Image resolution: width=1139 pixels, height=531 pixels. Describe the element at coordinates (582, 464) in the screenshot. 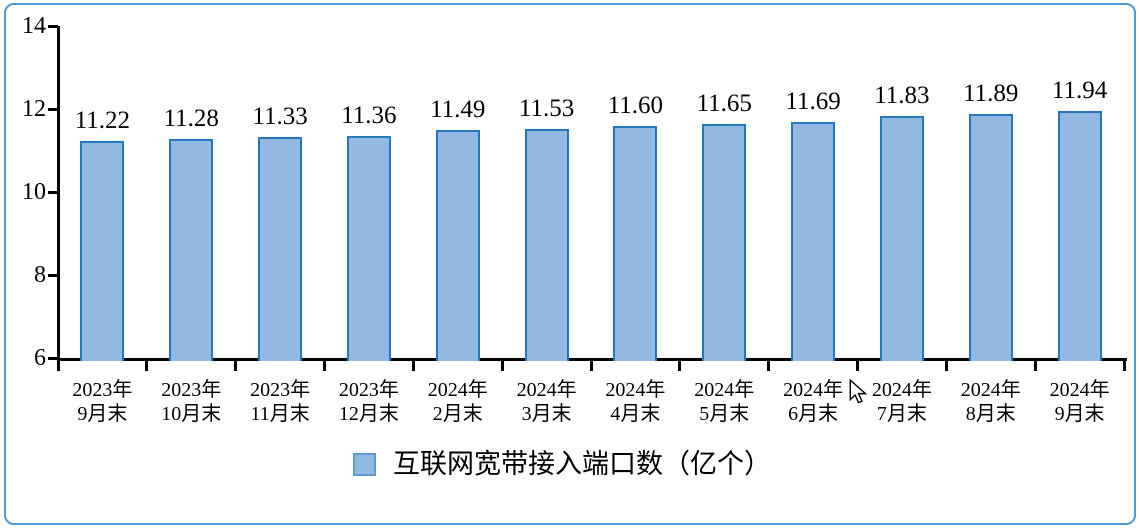

I see `legend-label: 互联网宽带接入端口数（亿个）` at that location.